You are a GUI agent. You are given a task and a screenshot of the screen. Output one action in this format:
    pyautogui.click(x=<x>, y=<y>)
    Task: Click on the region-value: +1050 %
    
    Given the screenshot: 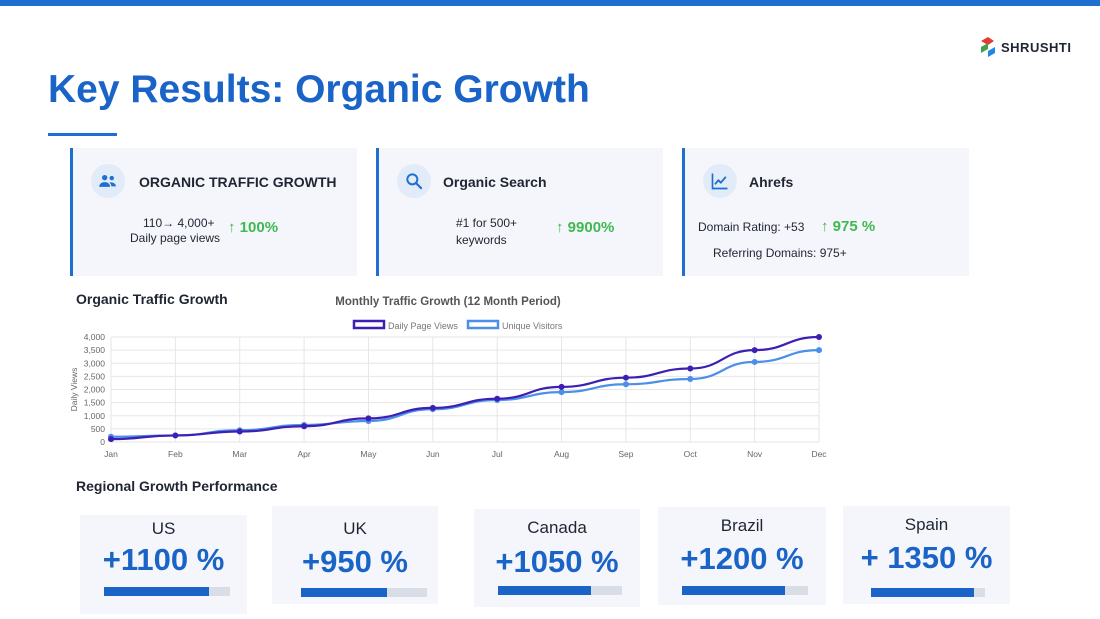 What is the action you would take?
    pyautogui.click(x=557, y=561)
    